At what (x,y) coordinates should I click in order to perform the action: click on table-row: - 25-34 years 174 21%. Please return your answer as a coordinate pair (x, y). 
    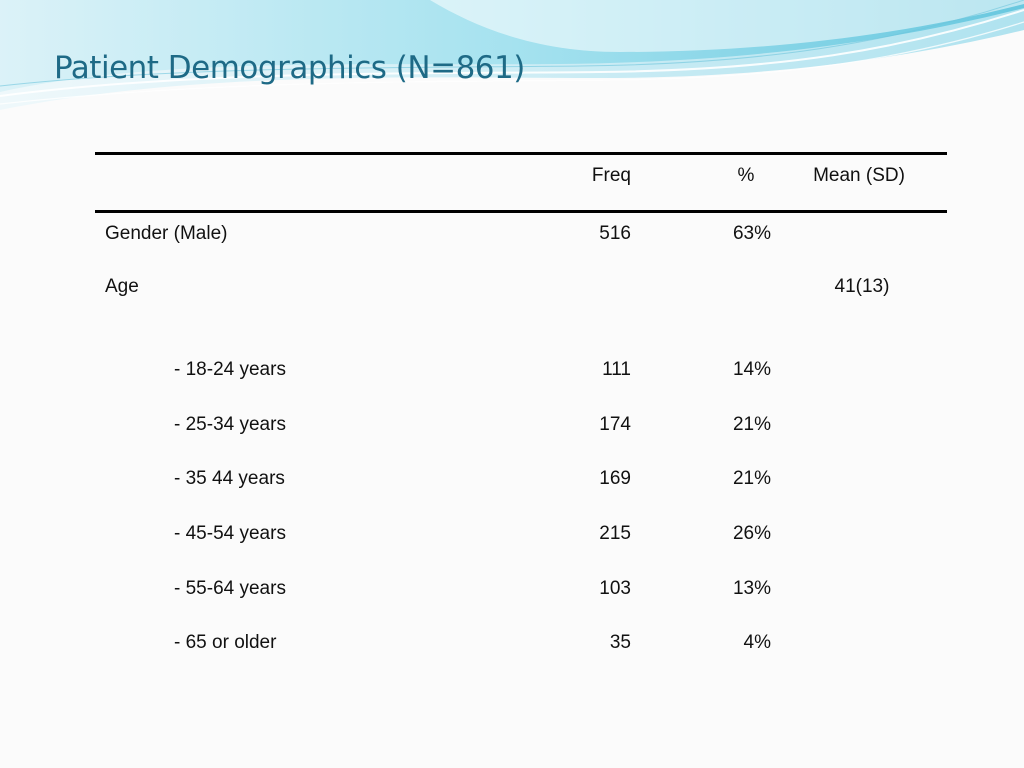
    Looking at the image, I should click on (521, 431).